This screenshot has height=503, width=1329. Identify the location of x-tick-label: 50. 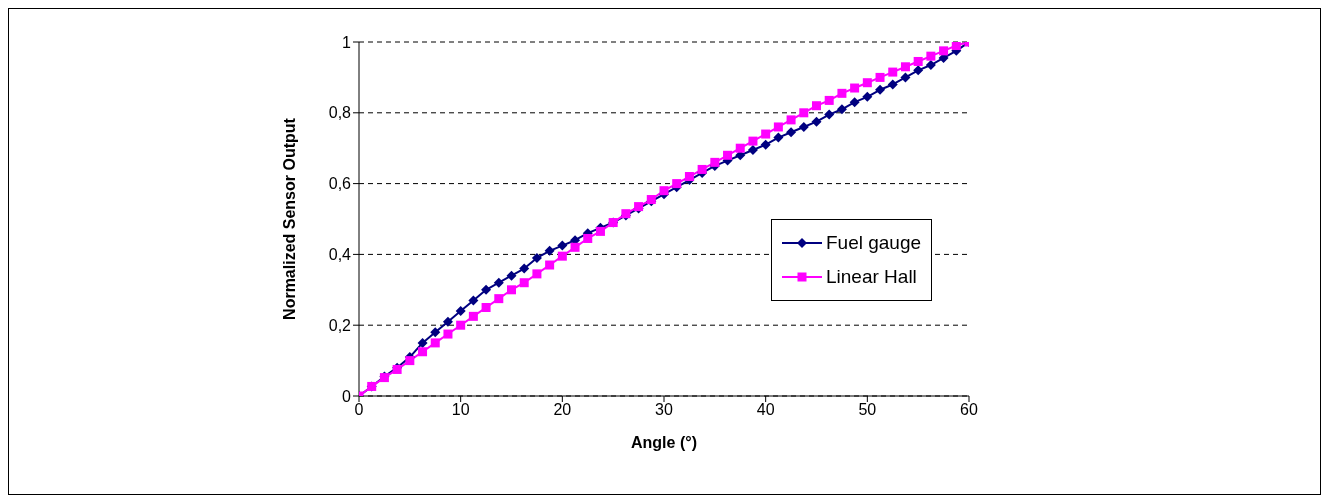
(867, 410).